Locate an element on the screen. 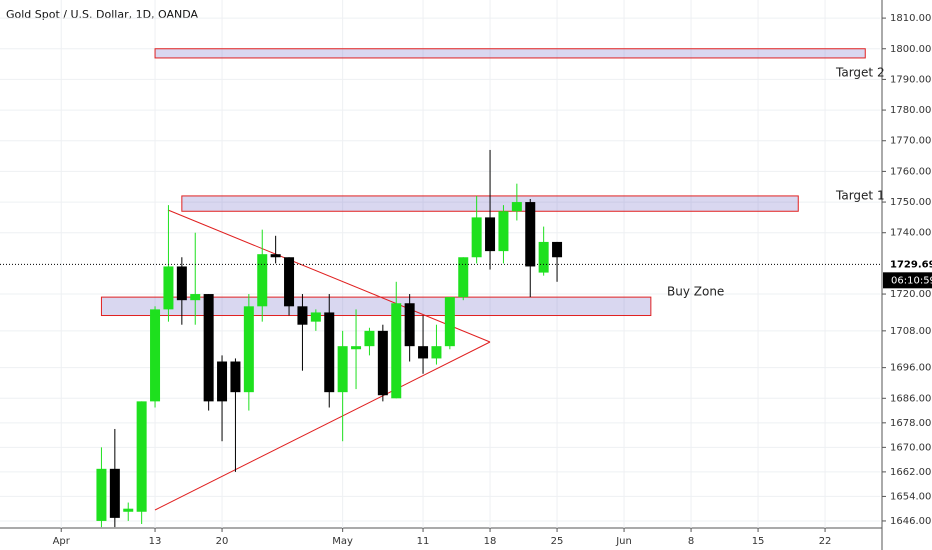  zone-label: Buy Zone is located at coordinates (695, 292).